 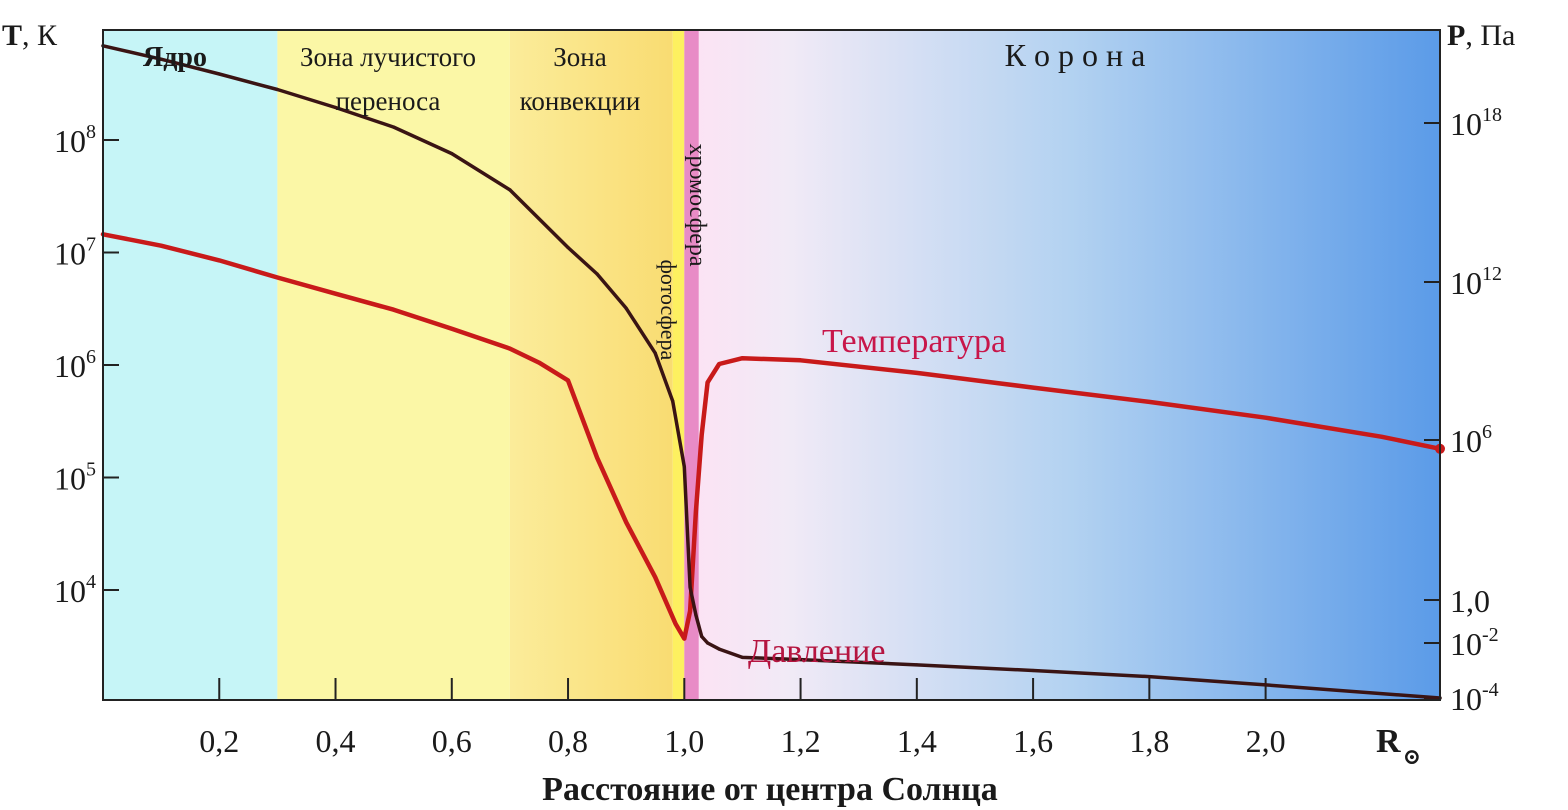 What do you see at coordinates (1474, 698) in the screenshot?
I see `right-tick-label-5: 10⁻⁴` at bounding box center [1474, 698].